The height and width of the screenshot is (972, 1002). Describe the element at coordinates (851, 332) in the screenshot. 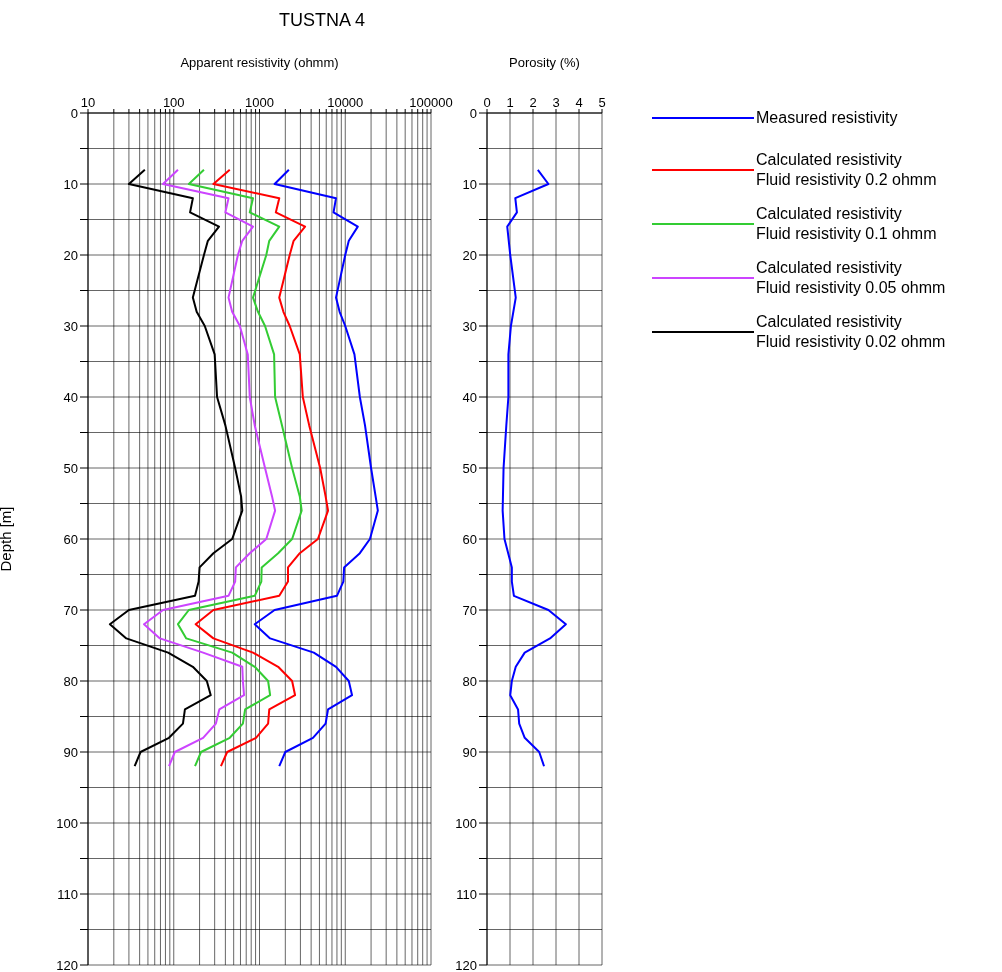

I see `text: Calculated resistivity Fluid resistivity 0.02 ohmm` at that location.